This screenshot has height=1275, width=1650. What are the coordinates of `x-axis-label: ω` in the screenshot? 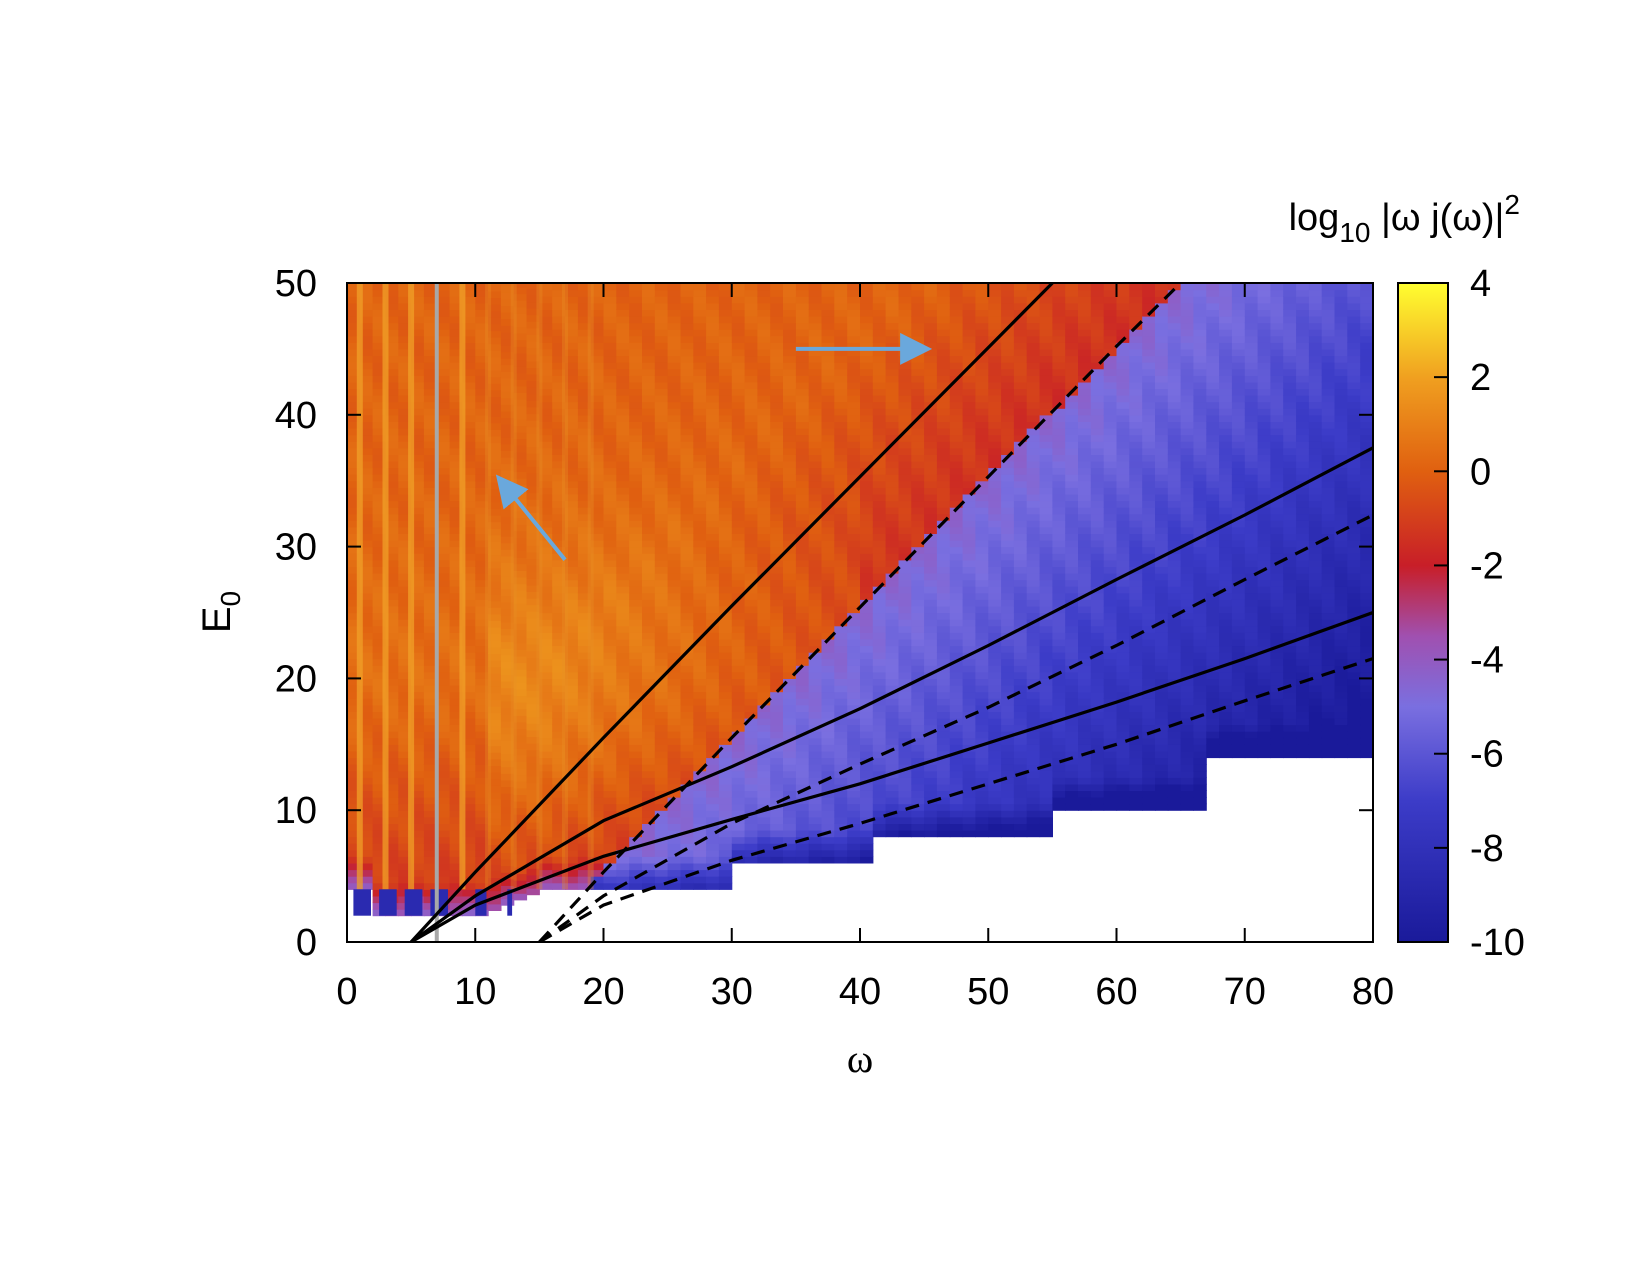 It's located at (860, 1058).